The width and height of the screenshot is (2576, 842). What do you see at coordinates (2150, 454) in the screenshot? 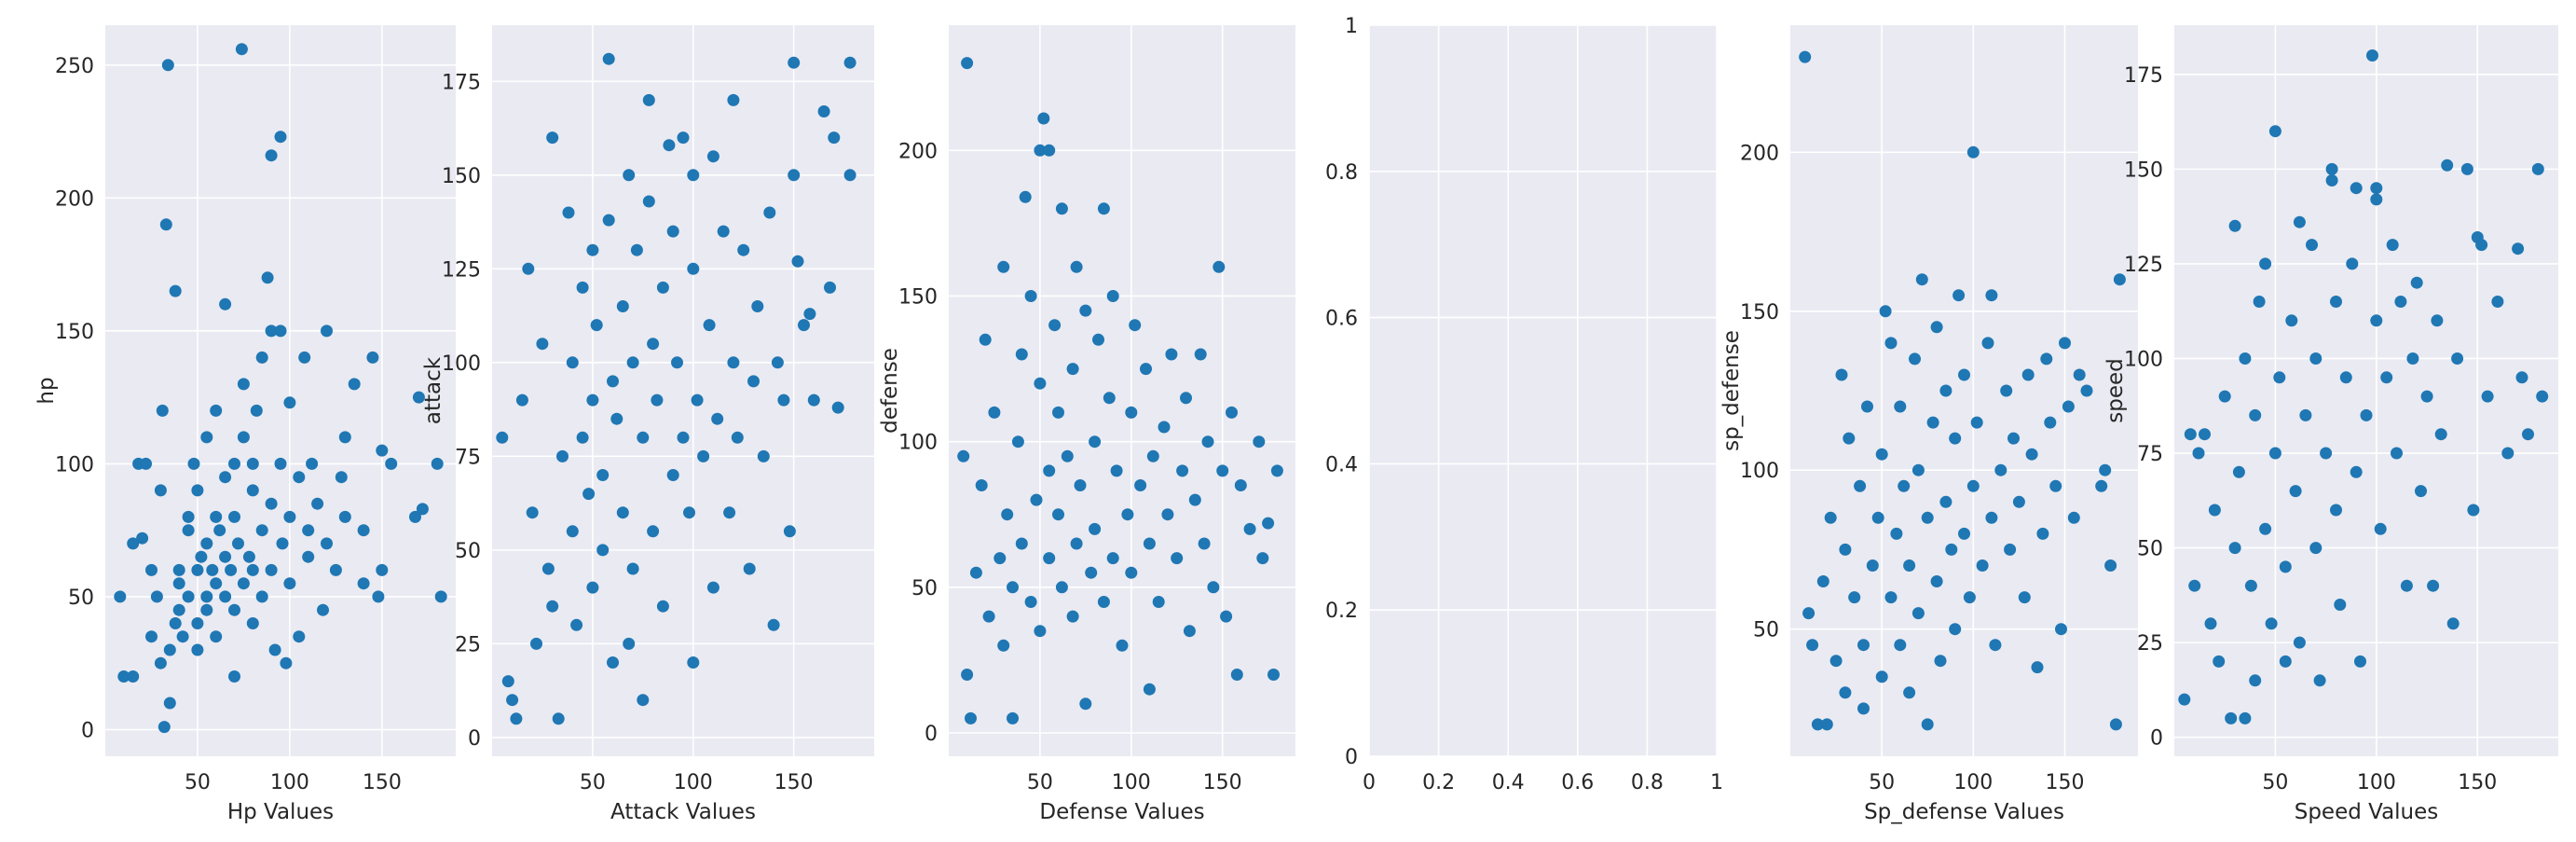
I see `y-tick-label: 75` at bounding box center [2150, 454].